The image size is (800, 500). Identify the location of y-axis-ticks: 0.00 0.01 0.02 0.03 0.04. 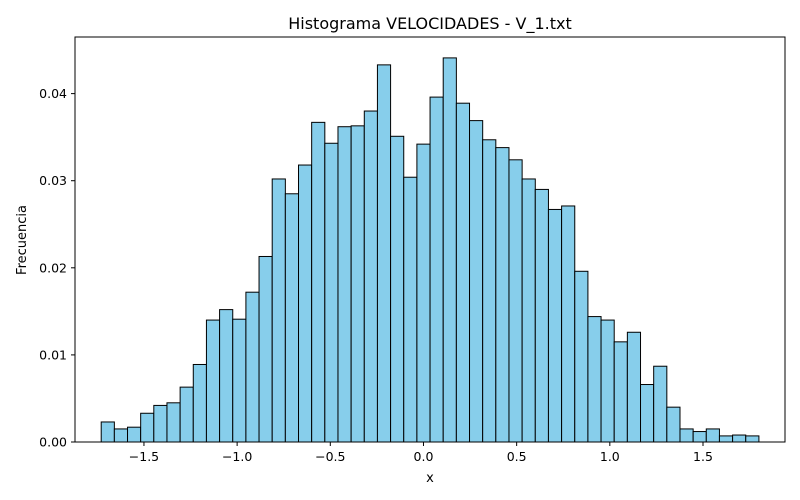
(57, 268).